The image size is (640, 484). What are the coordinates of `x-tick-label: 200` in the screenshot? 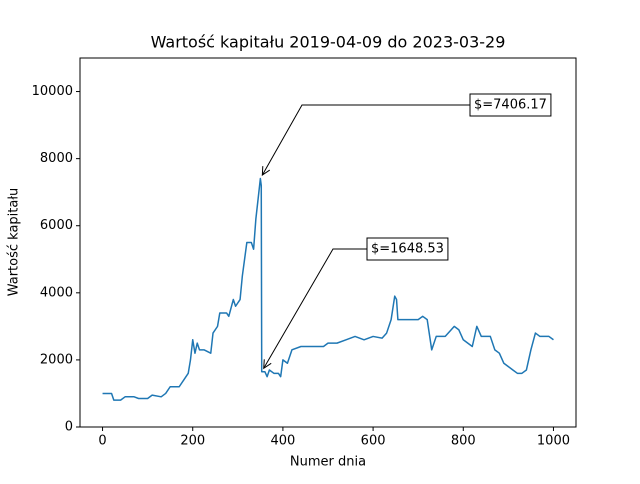 It's located at (192, 441).